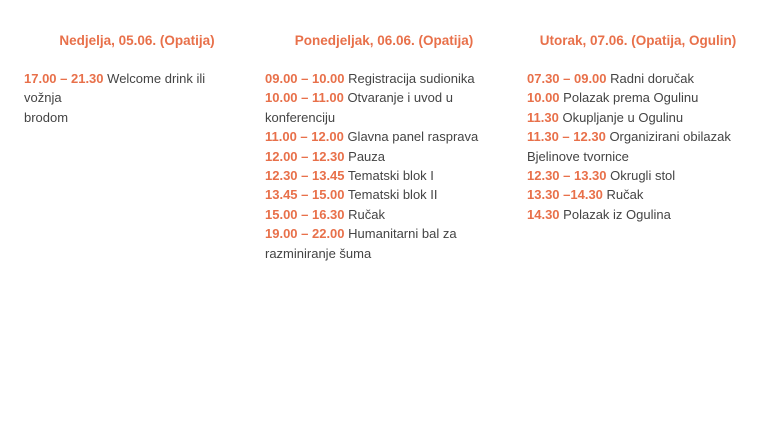 The width and height of the screenshot is (768, 432). Describe the element at coordinates (629, 146) in the screenshot. I see `item-text: Organizirani obilazak Bjelinove tvornice` at that location.